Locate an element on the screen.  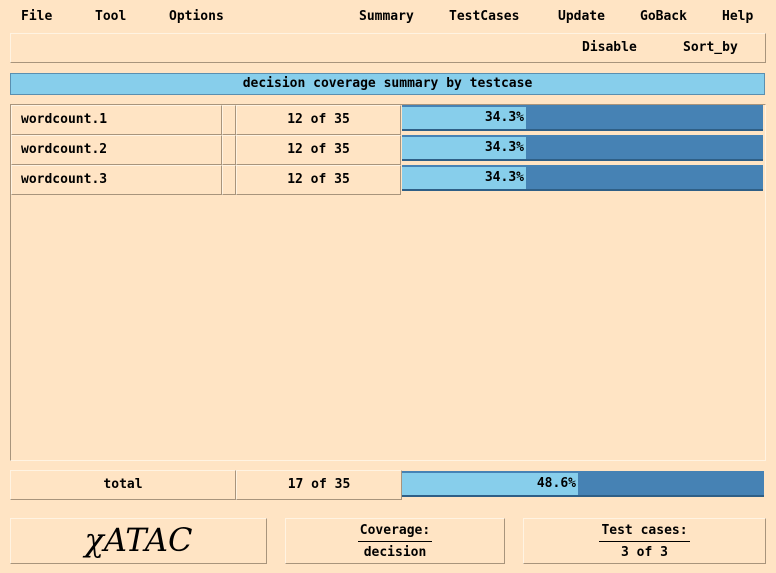
menu-update: Update is located at coordinates (581, 16).